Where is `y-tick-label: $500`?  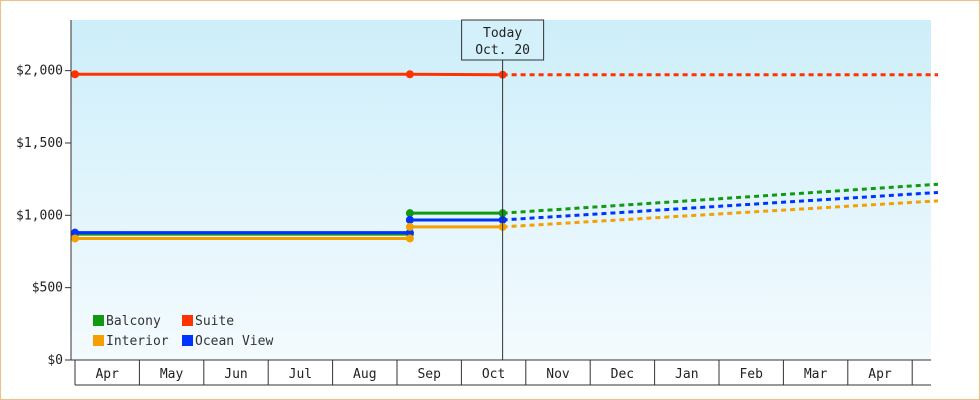 y-tick-label: $500 is located at coordinates (47, 288).